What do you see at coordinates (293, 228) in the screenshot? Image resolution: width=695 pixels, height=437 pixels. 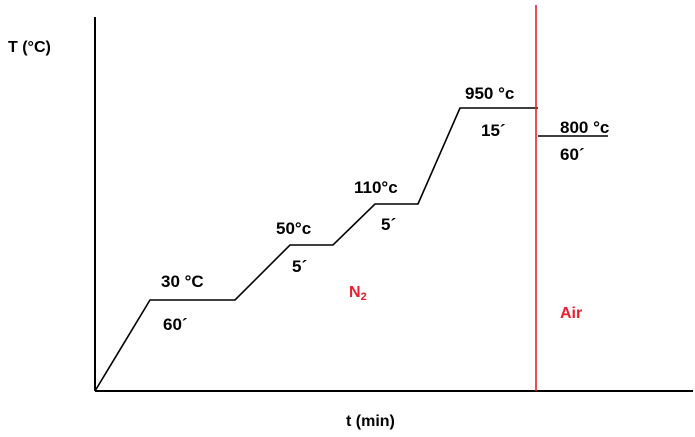 I see `step-2-temperature: 50°c` at bounding box center [293, 228].